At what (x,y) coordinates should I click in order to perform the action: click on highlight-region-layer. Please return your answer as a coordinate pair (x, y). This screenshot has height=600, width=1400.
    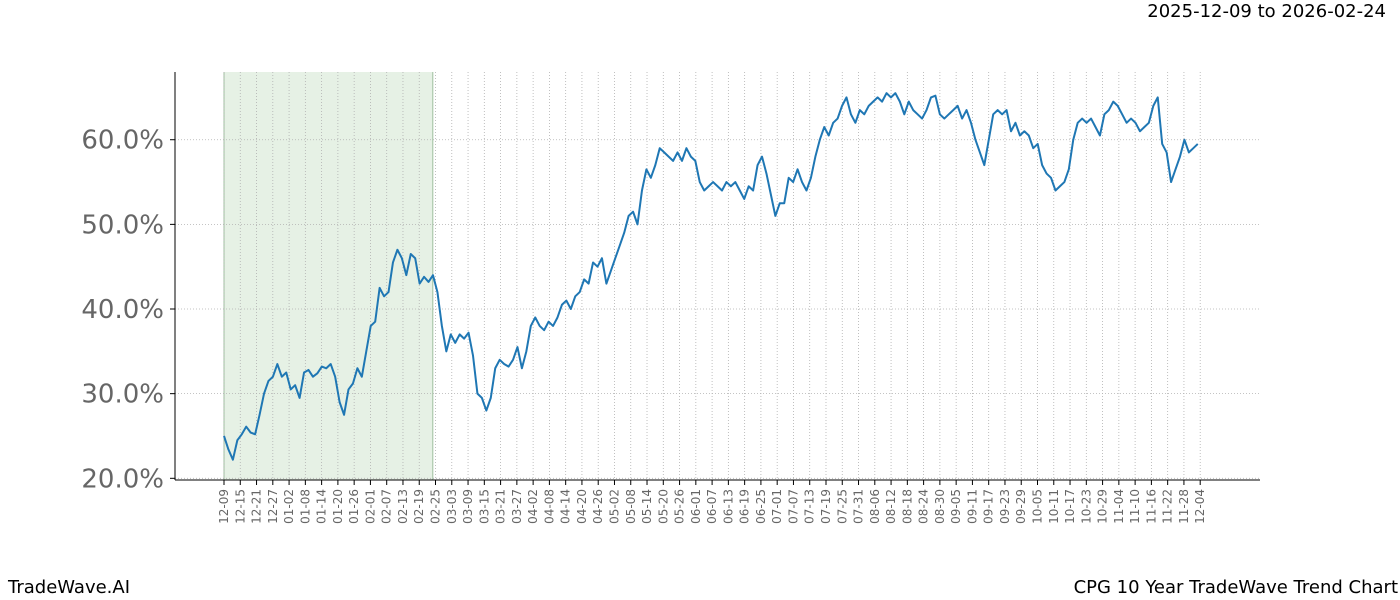
    Looking at the image, I should click on (328, 276).